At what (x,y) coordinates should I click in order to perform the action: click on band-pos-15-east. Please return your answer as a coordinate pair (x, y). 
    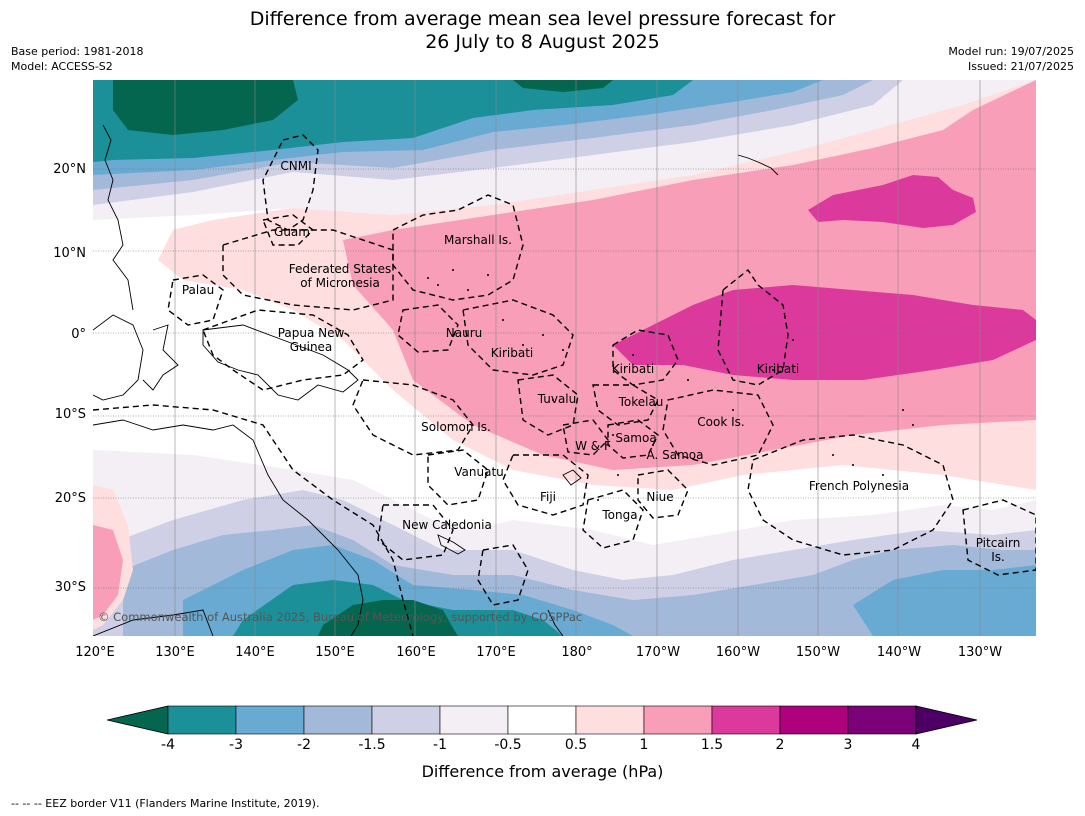
    Looking at the image, I should click on (824, 332).